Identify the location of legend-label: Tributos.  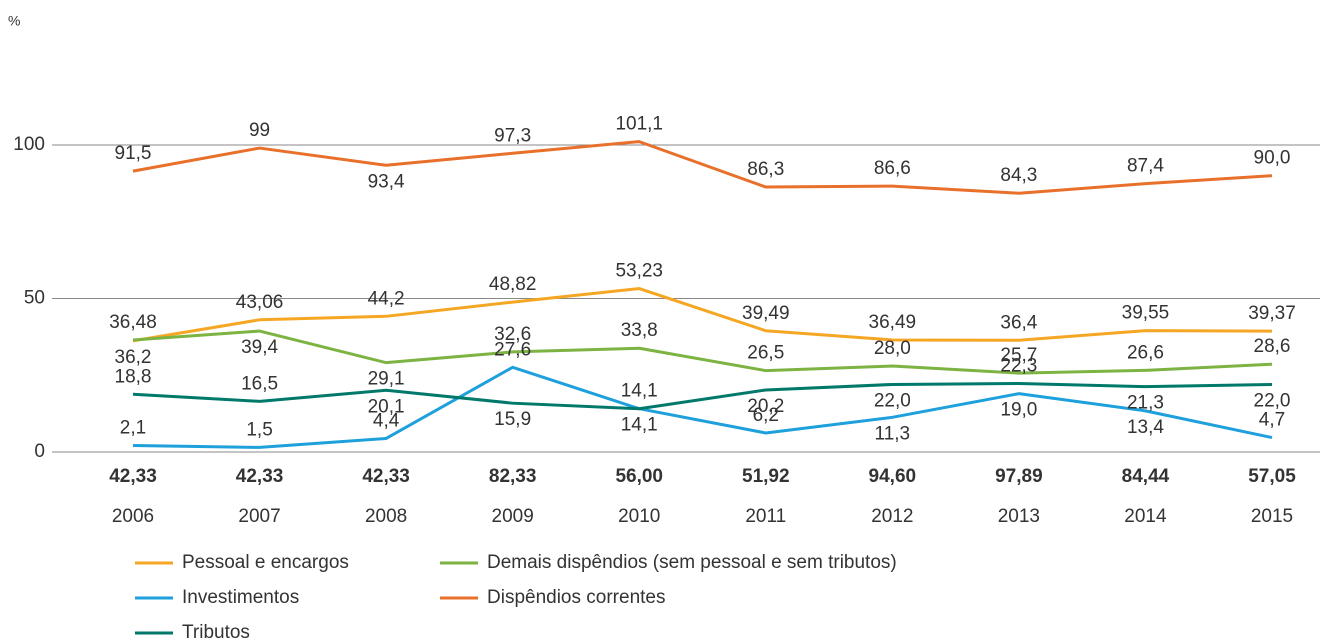
(216, 632).